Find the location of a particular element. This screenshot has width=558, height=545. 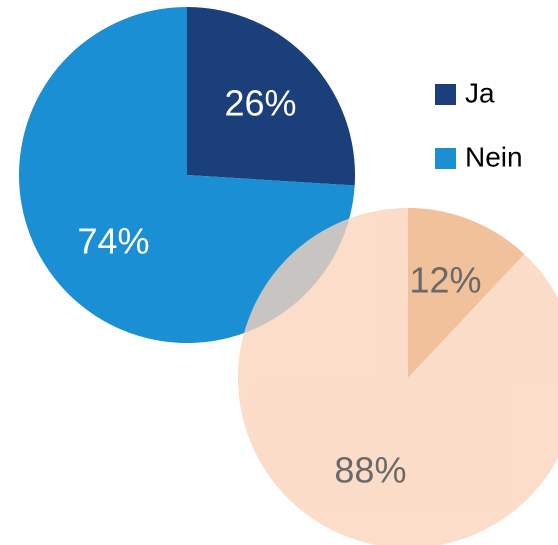

data-label: 88% is located at coordinates (370, 469).